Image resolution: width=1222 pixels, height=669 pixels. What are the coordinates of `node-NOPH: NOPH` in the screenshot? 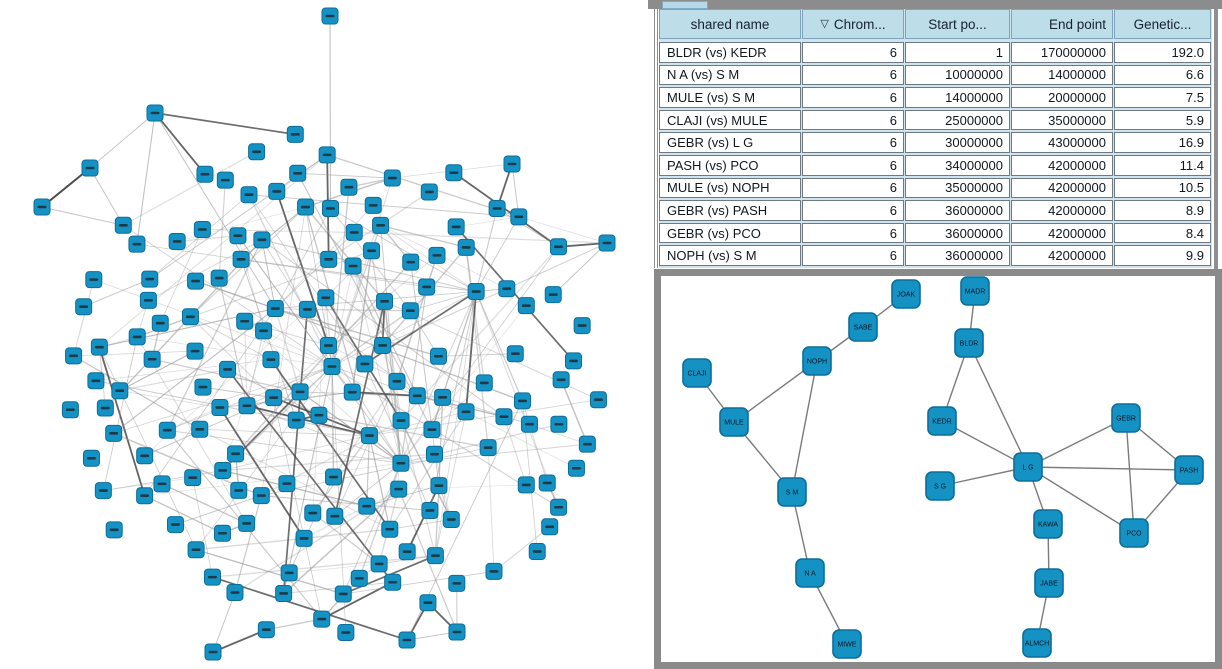 It's located at (817, 361).